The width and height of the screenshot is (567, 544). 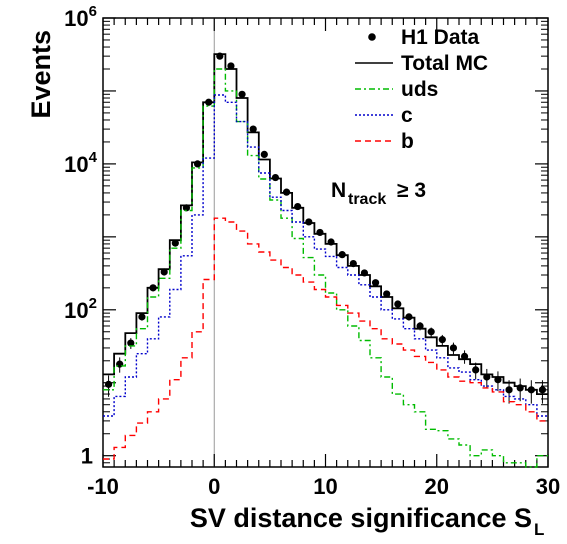 I want to click on legend: H1 Data Total MC uds cb, so click(x=421, y=89).